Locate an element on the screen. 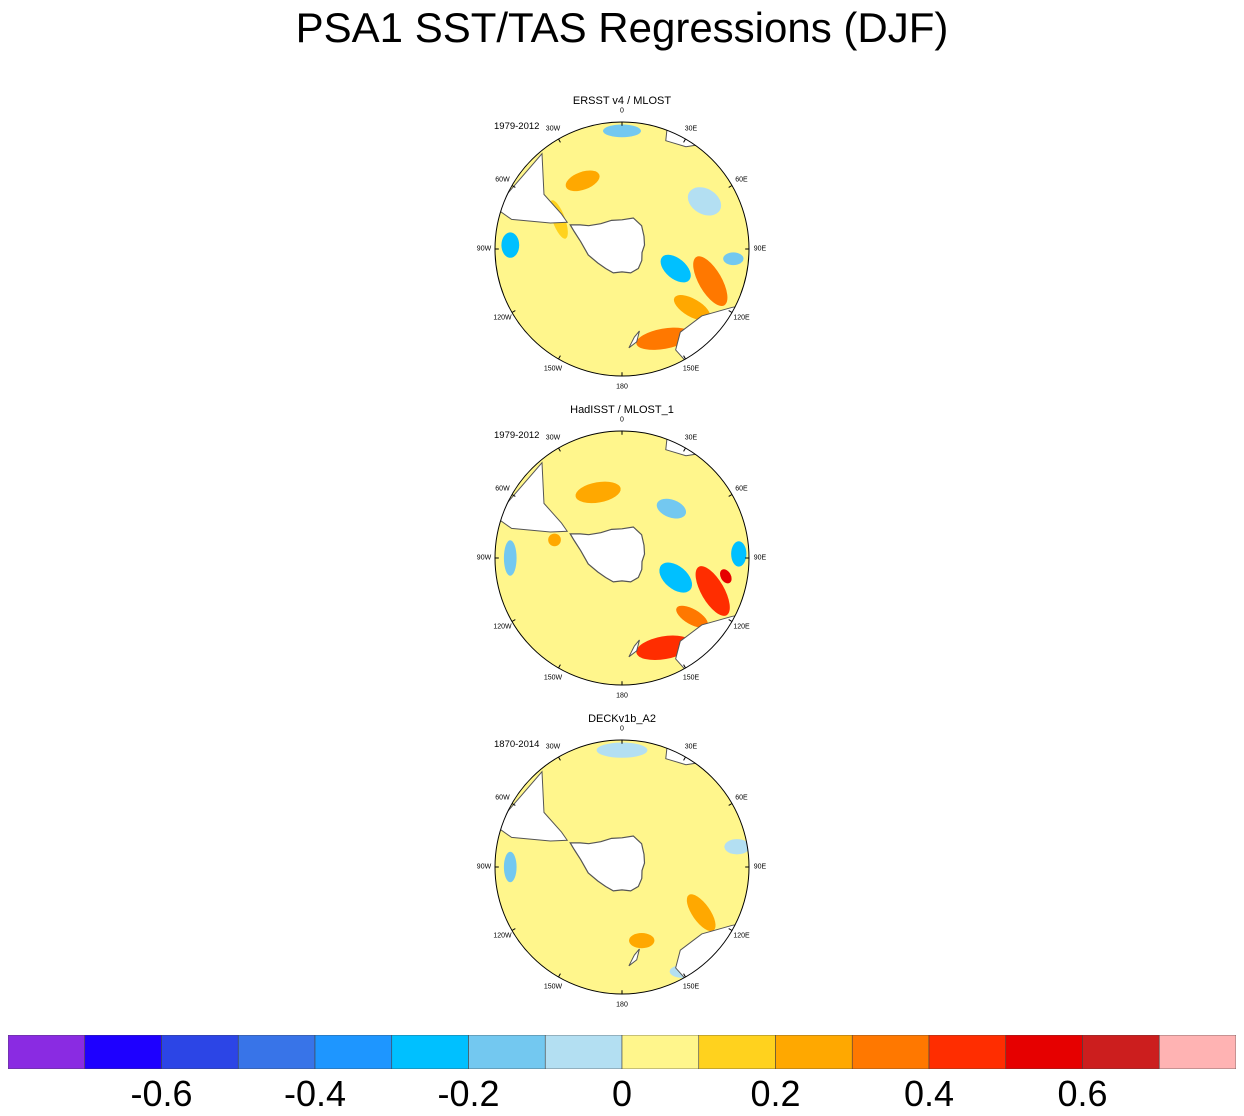 This screenshot has width=1244, height=1116. panel-title: DECKv1b_A2 is located at coordinates (622, 719).